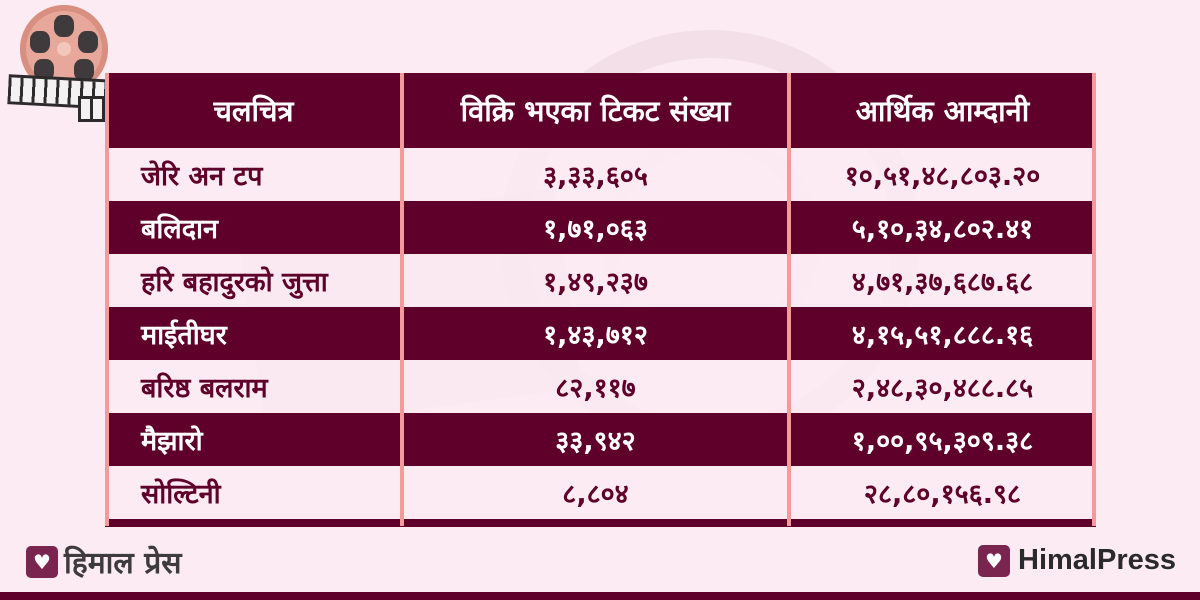 The width and height of the screenshot is (1200, 600). Describe the element at coordinates (595, 176) in the screenshot. I see `tickets-sold: ३,३३,६०५` at that location.